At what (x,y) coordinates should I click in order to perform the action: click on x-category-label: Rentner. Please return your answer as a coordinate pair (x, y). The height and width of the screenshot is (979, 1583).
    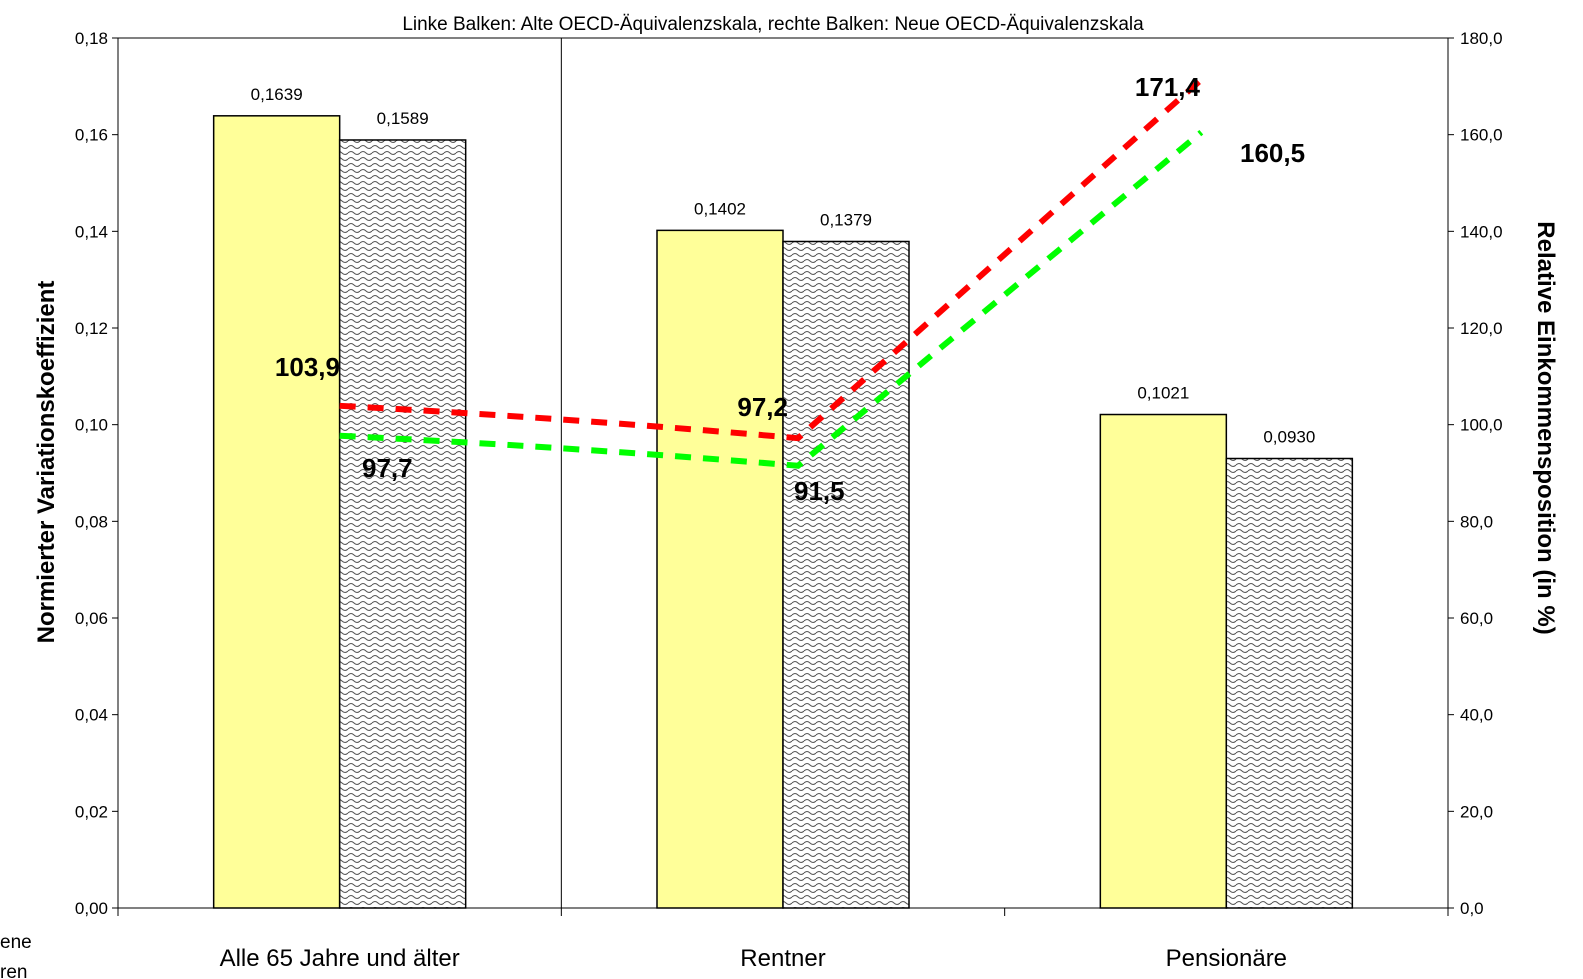
    Looking at the image, I should click on (782, 958).